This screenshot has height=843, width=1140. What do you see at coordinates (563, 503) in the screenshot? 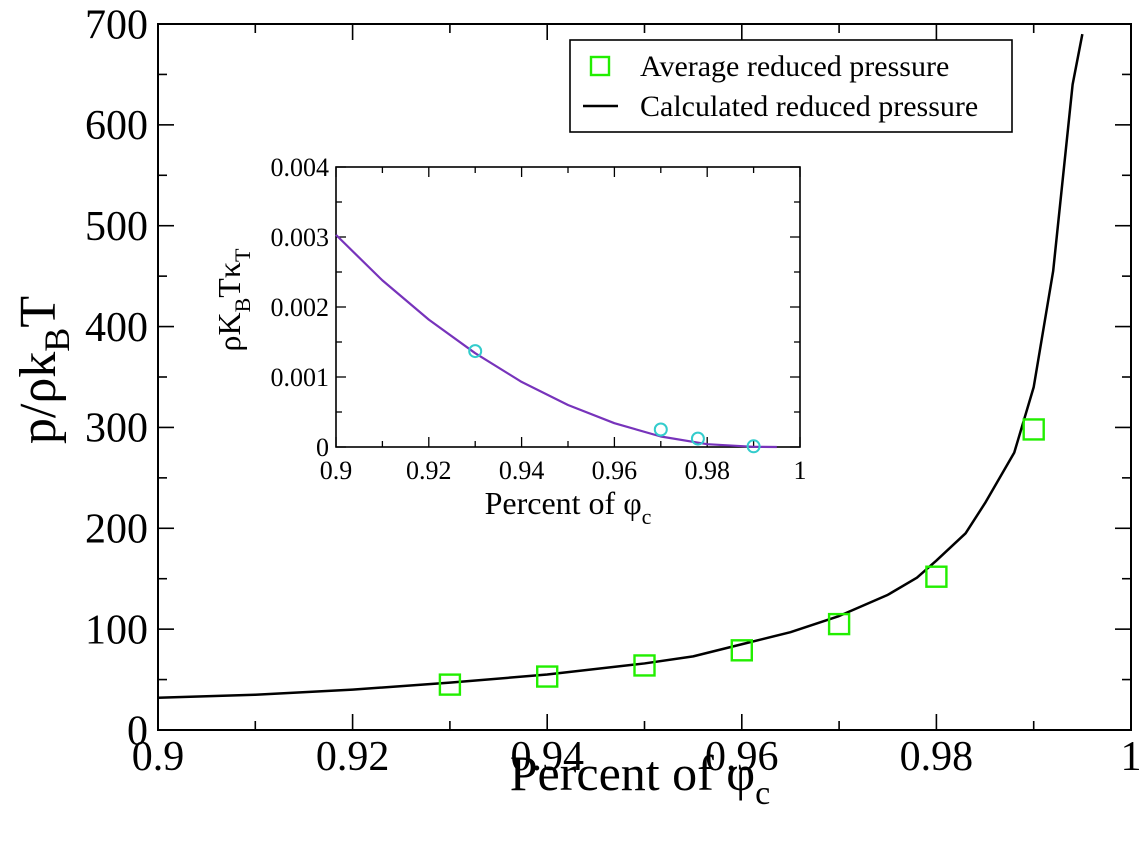
I see `inset-x-axis-label-main: Percent of φ` at bounding box center [563, 503].